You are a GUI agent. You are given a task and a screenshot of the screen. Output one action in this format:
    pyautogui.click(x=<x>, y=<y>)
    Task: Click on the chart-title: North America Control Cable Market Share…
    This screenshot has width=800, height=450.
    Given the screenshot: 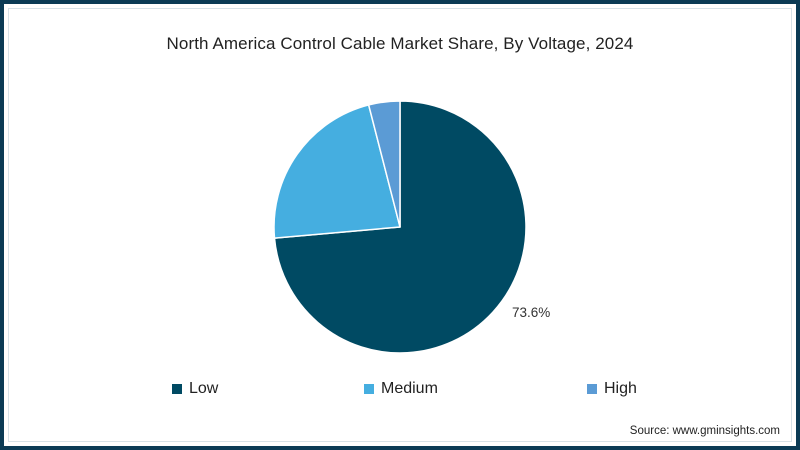 What is the action you would take?
    pyautogui.click(x=400, y=43)
    